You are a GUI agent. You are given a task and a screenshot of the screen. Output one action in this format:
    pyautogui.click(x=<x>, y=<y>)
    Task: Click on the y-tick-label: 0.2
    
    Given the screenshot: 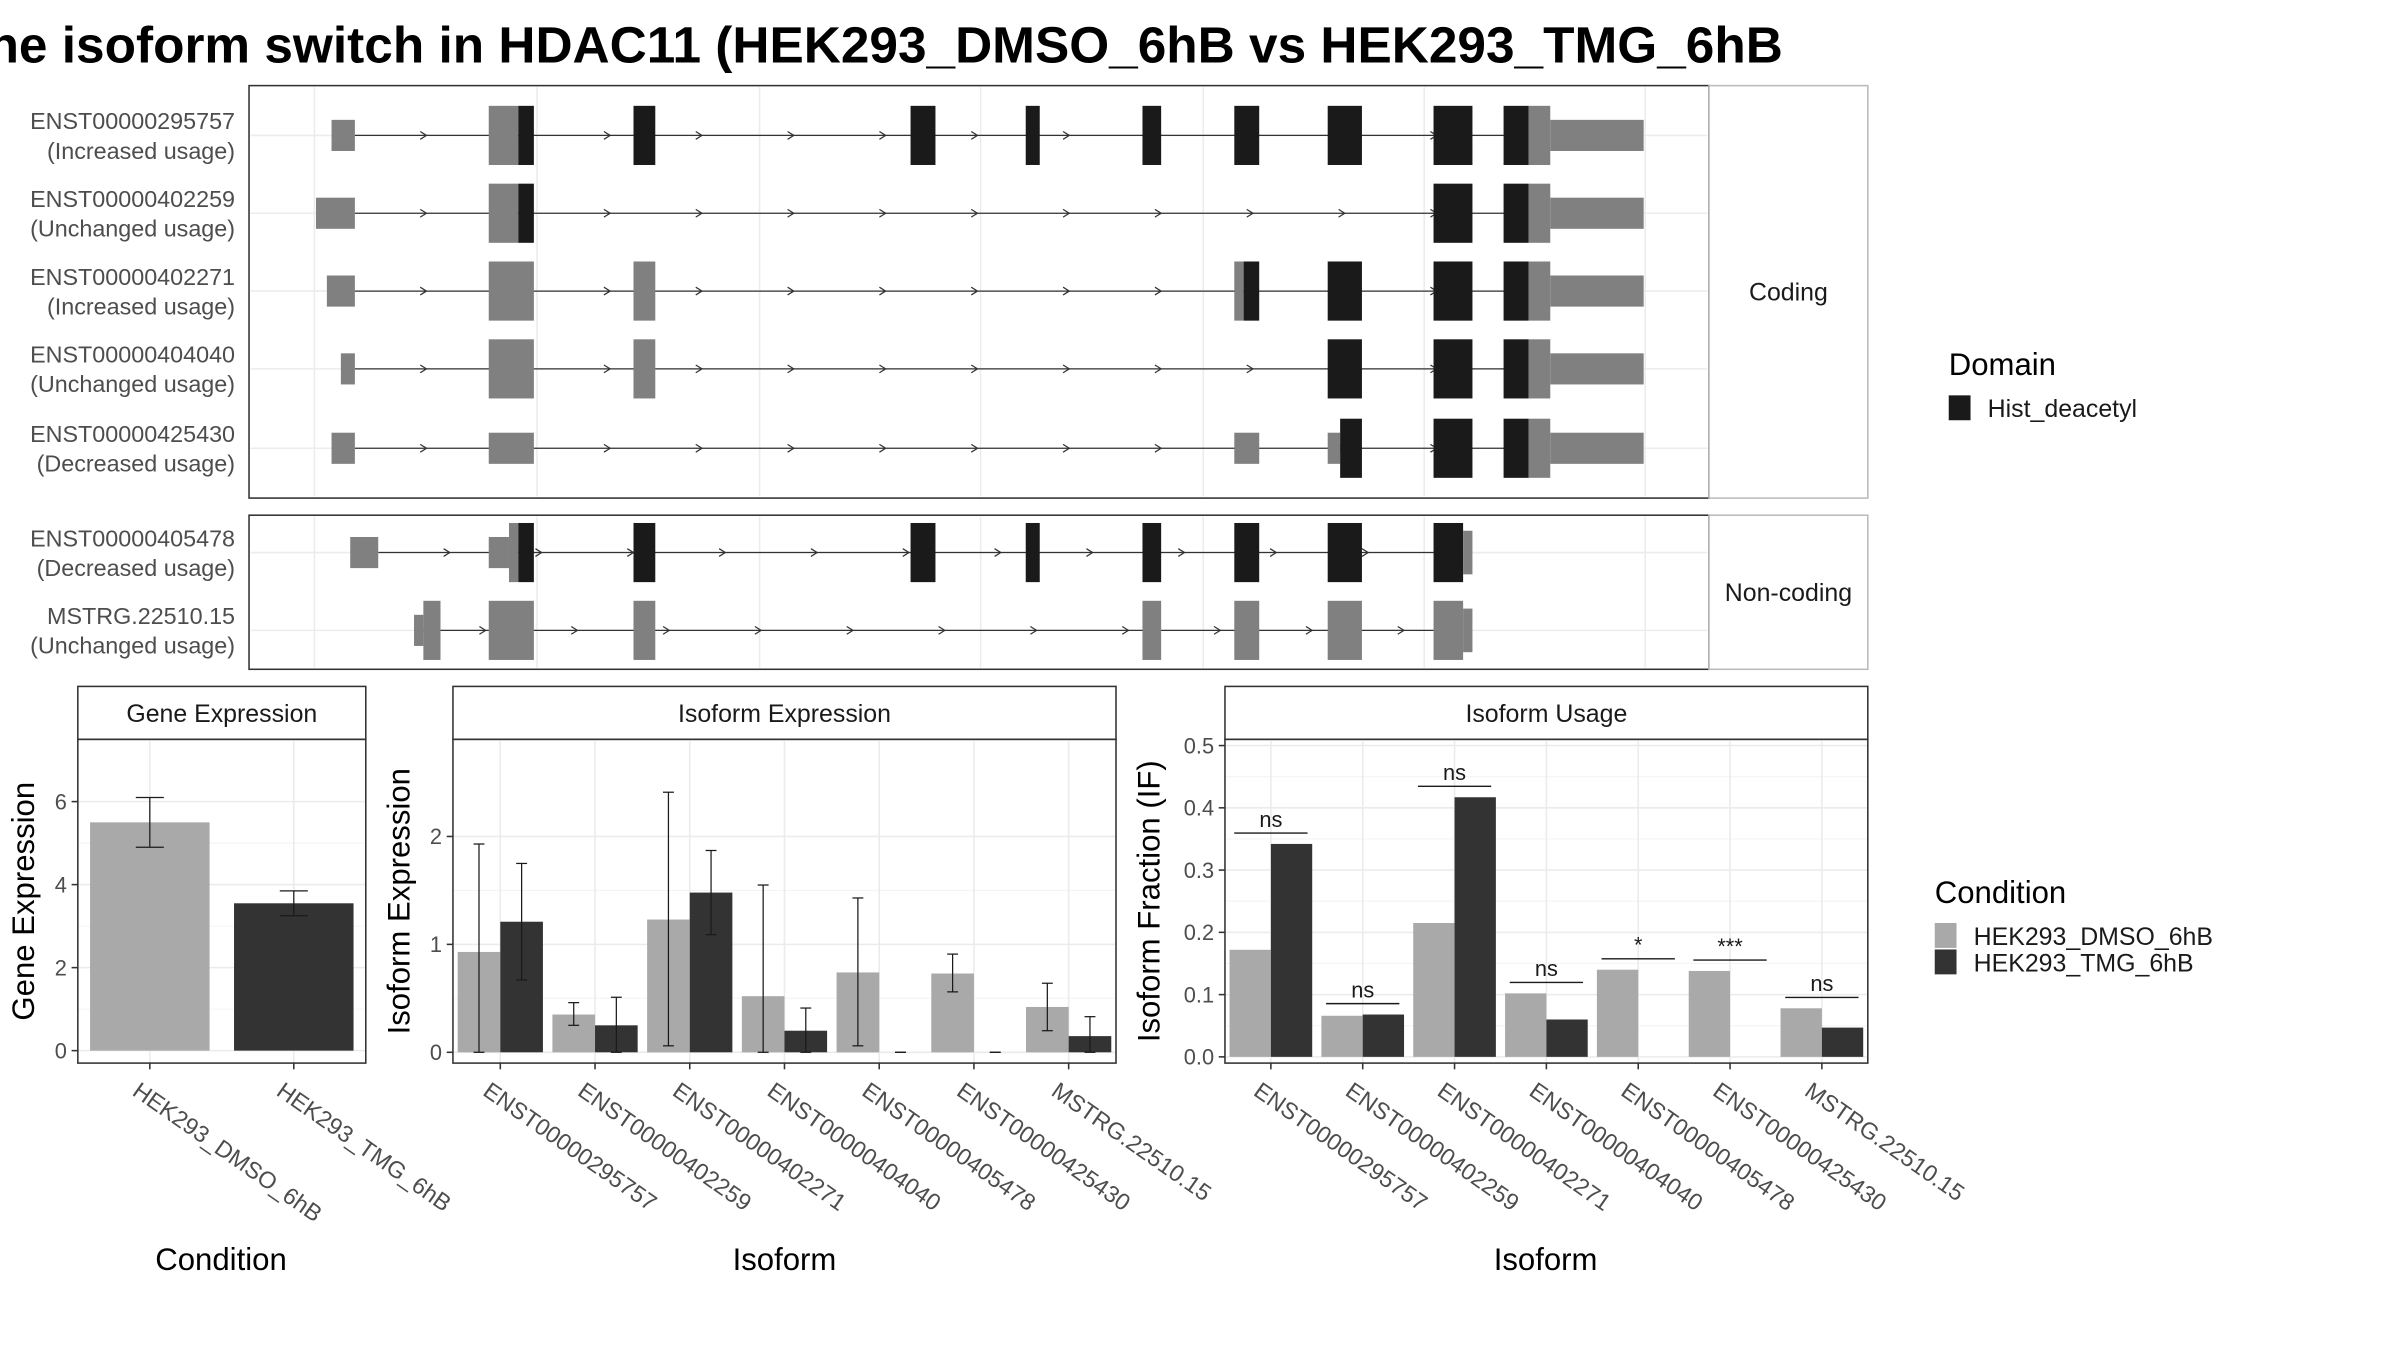 What is the action you would take?
    pyautogui.click(x=1199, y=932)
    